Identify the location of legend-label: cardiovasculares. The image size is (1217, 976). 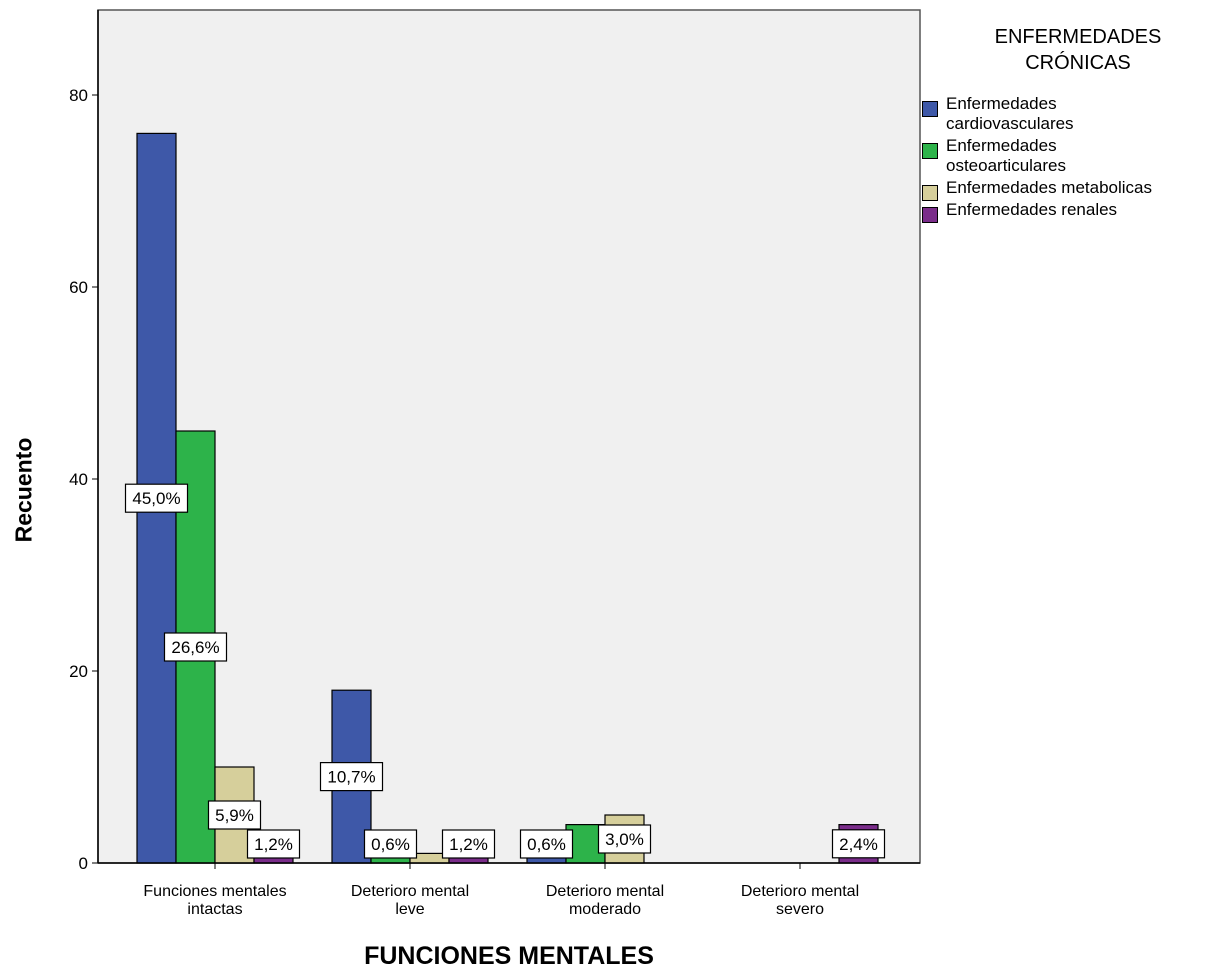
(1010, 123).